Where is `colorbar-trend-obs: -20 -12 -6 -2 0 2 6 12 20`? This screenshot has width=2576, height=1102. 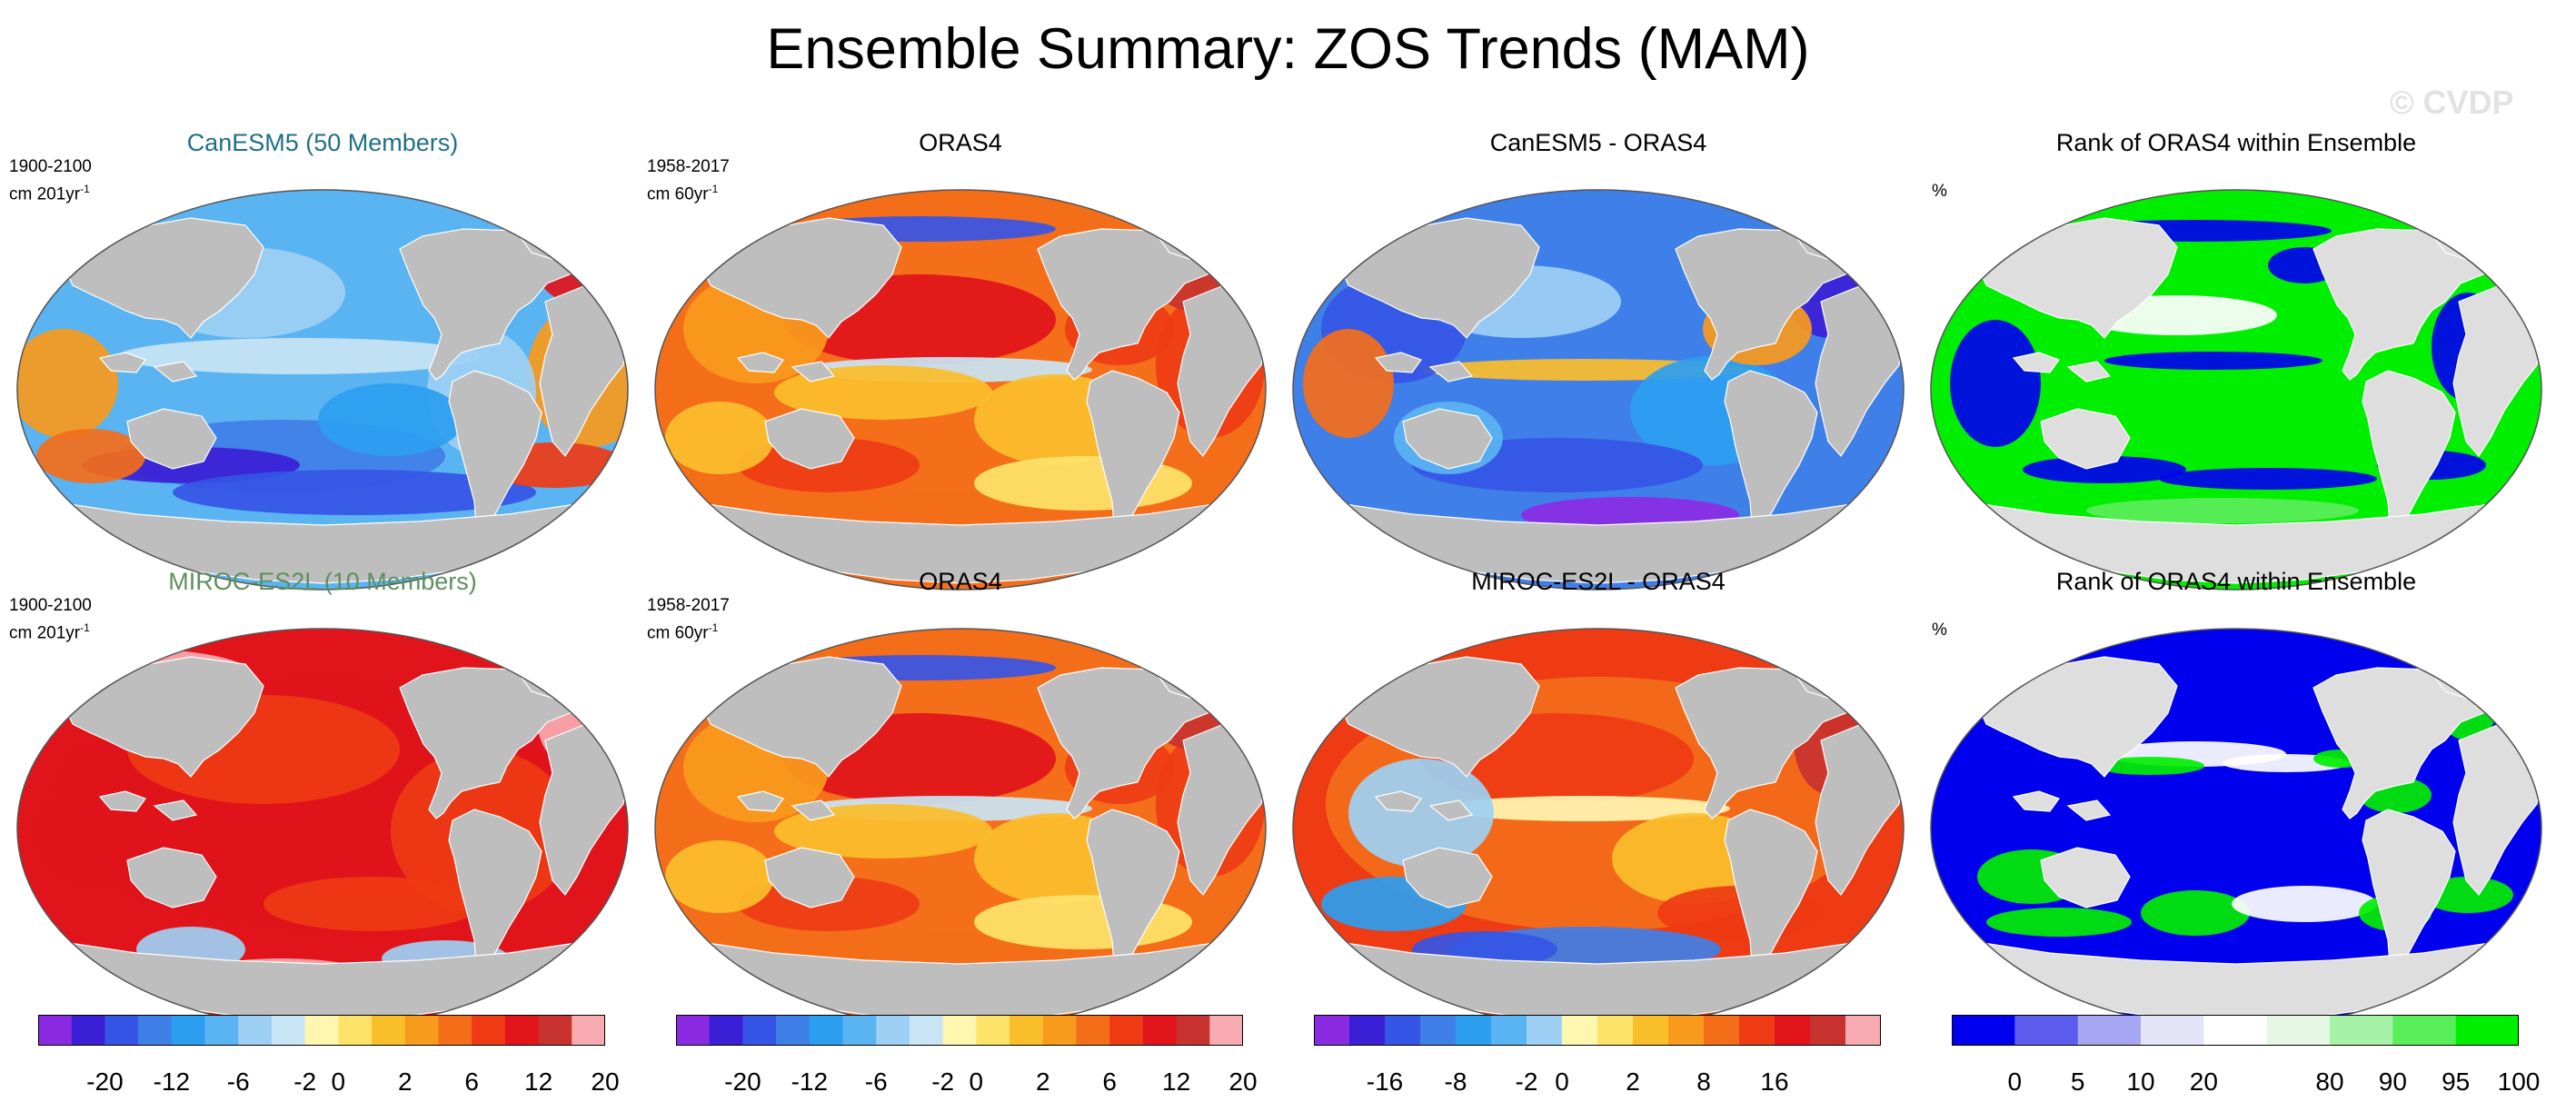 colorbar-trend-obs: -20 -12 -6 -2 0 2 6 12 20 is located at coordinates (967, 1058).